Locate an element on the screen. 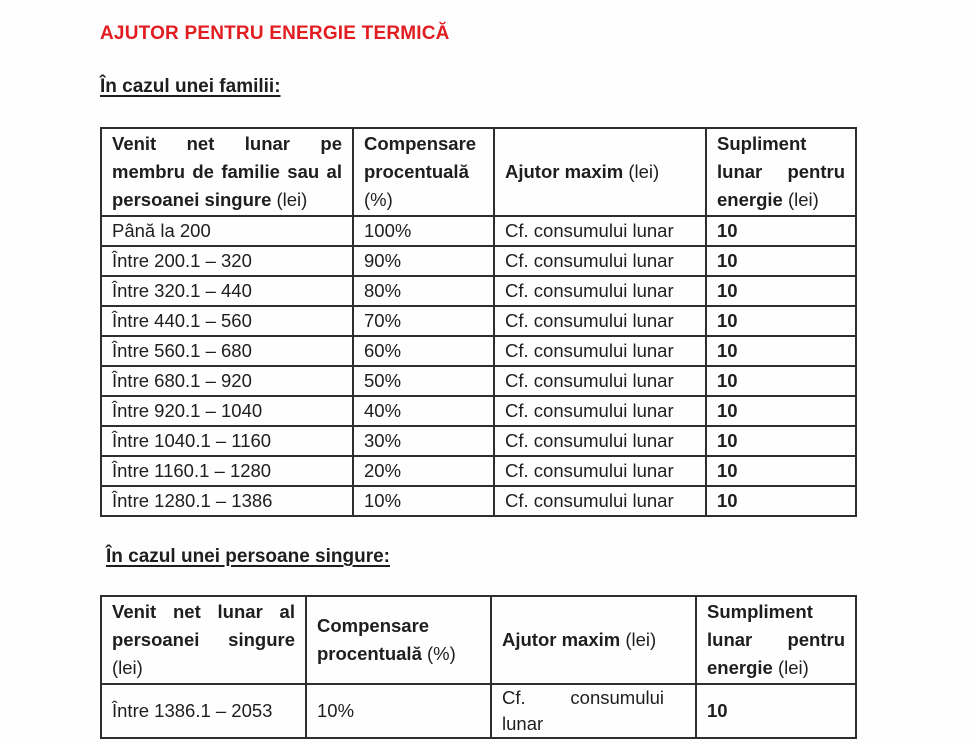  income-cell: Între 440.1 – 560 is located at coordinates (227, 321).